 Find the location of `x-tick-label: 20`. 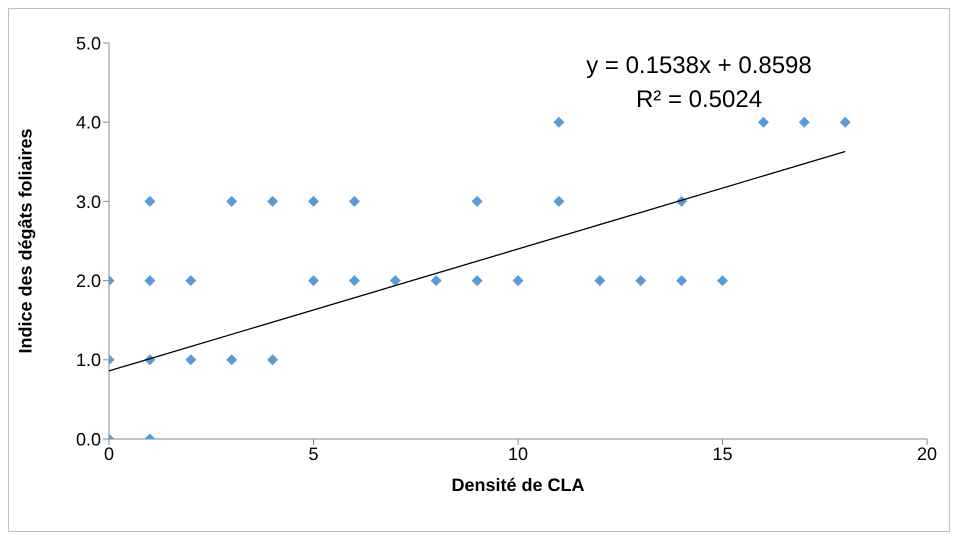

x-tick-label: 20 is located at coordinates (927, 454).